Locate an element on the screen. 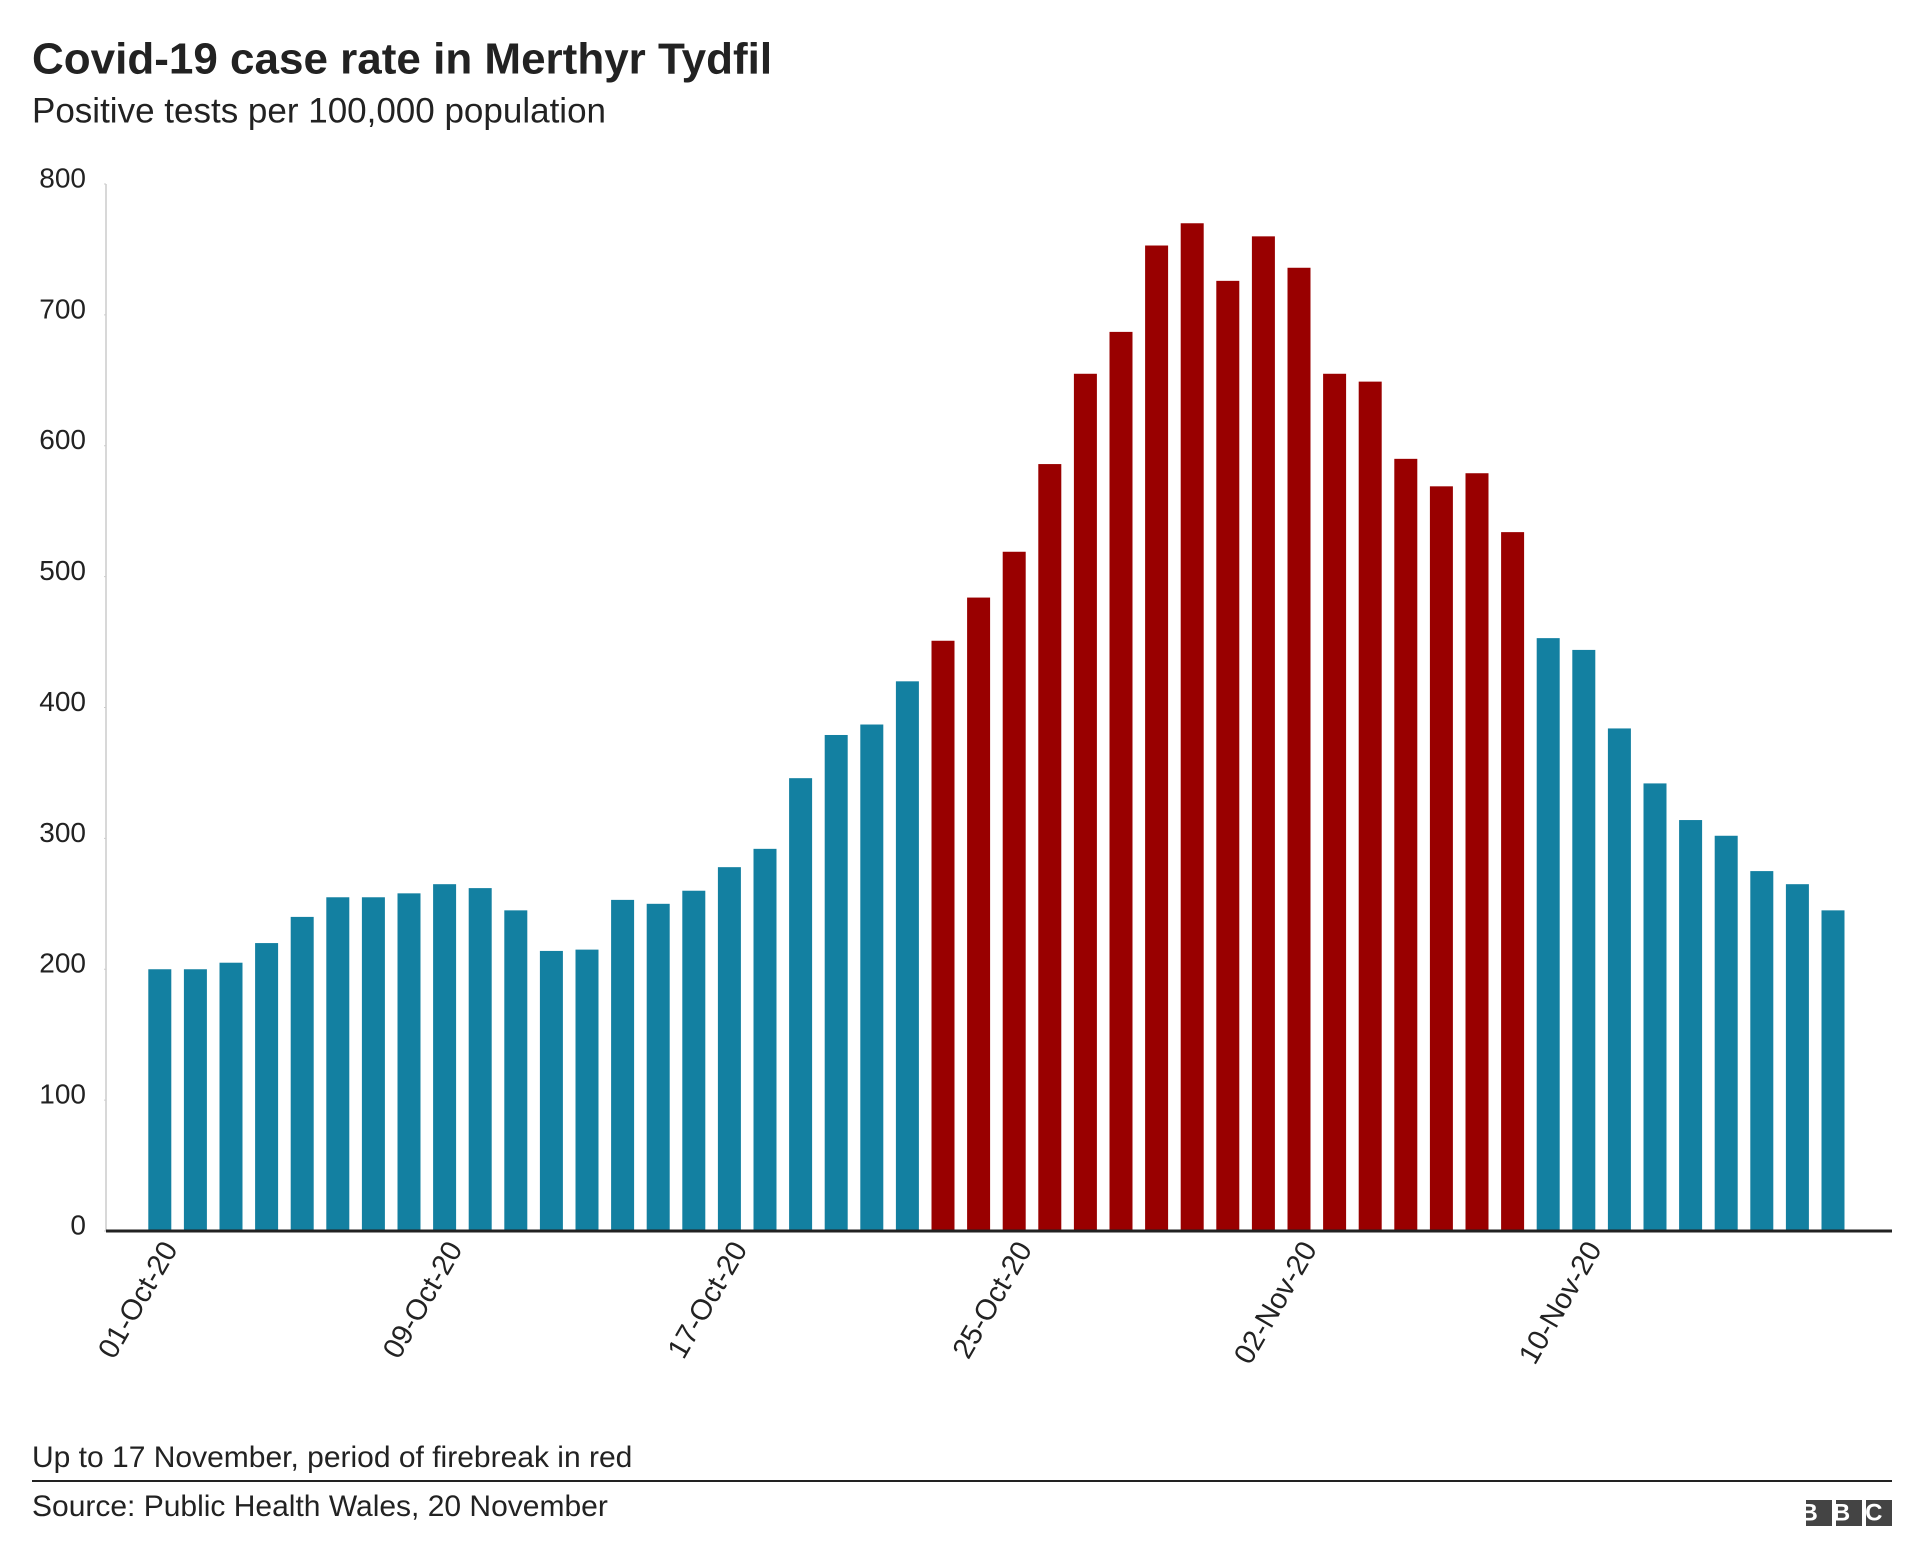 The image size is (1920, 1563). chart-title: Covid-19 case rate in Merthyr Tydfil is located at coordinates (402, 59).